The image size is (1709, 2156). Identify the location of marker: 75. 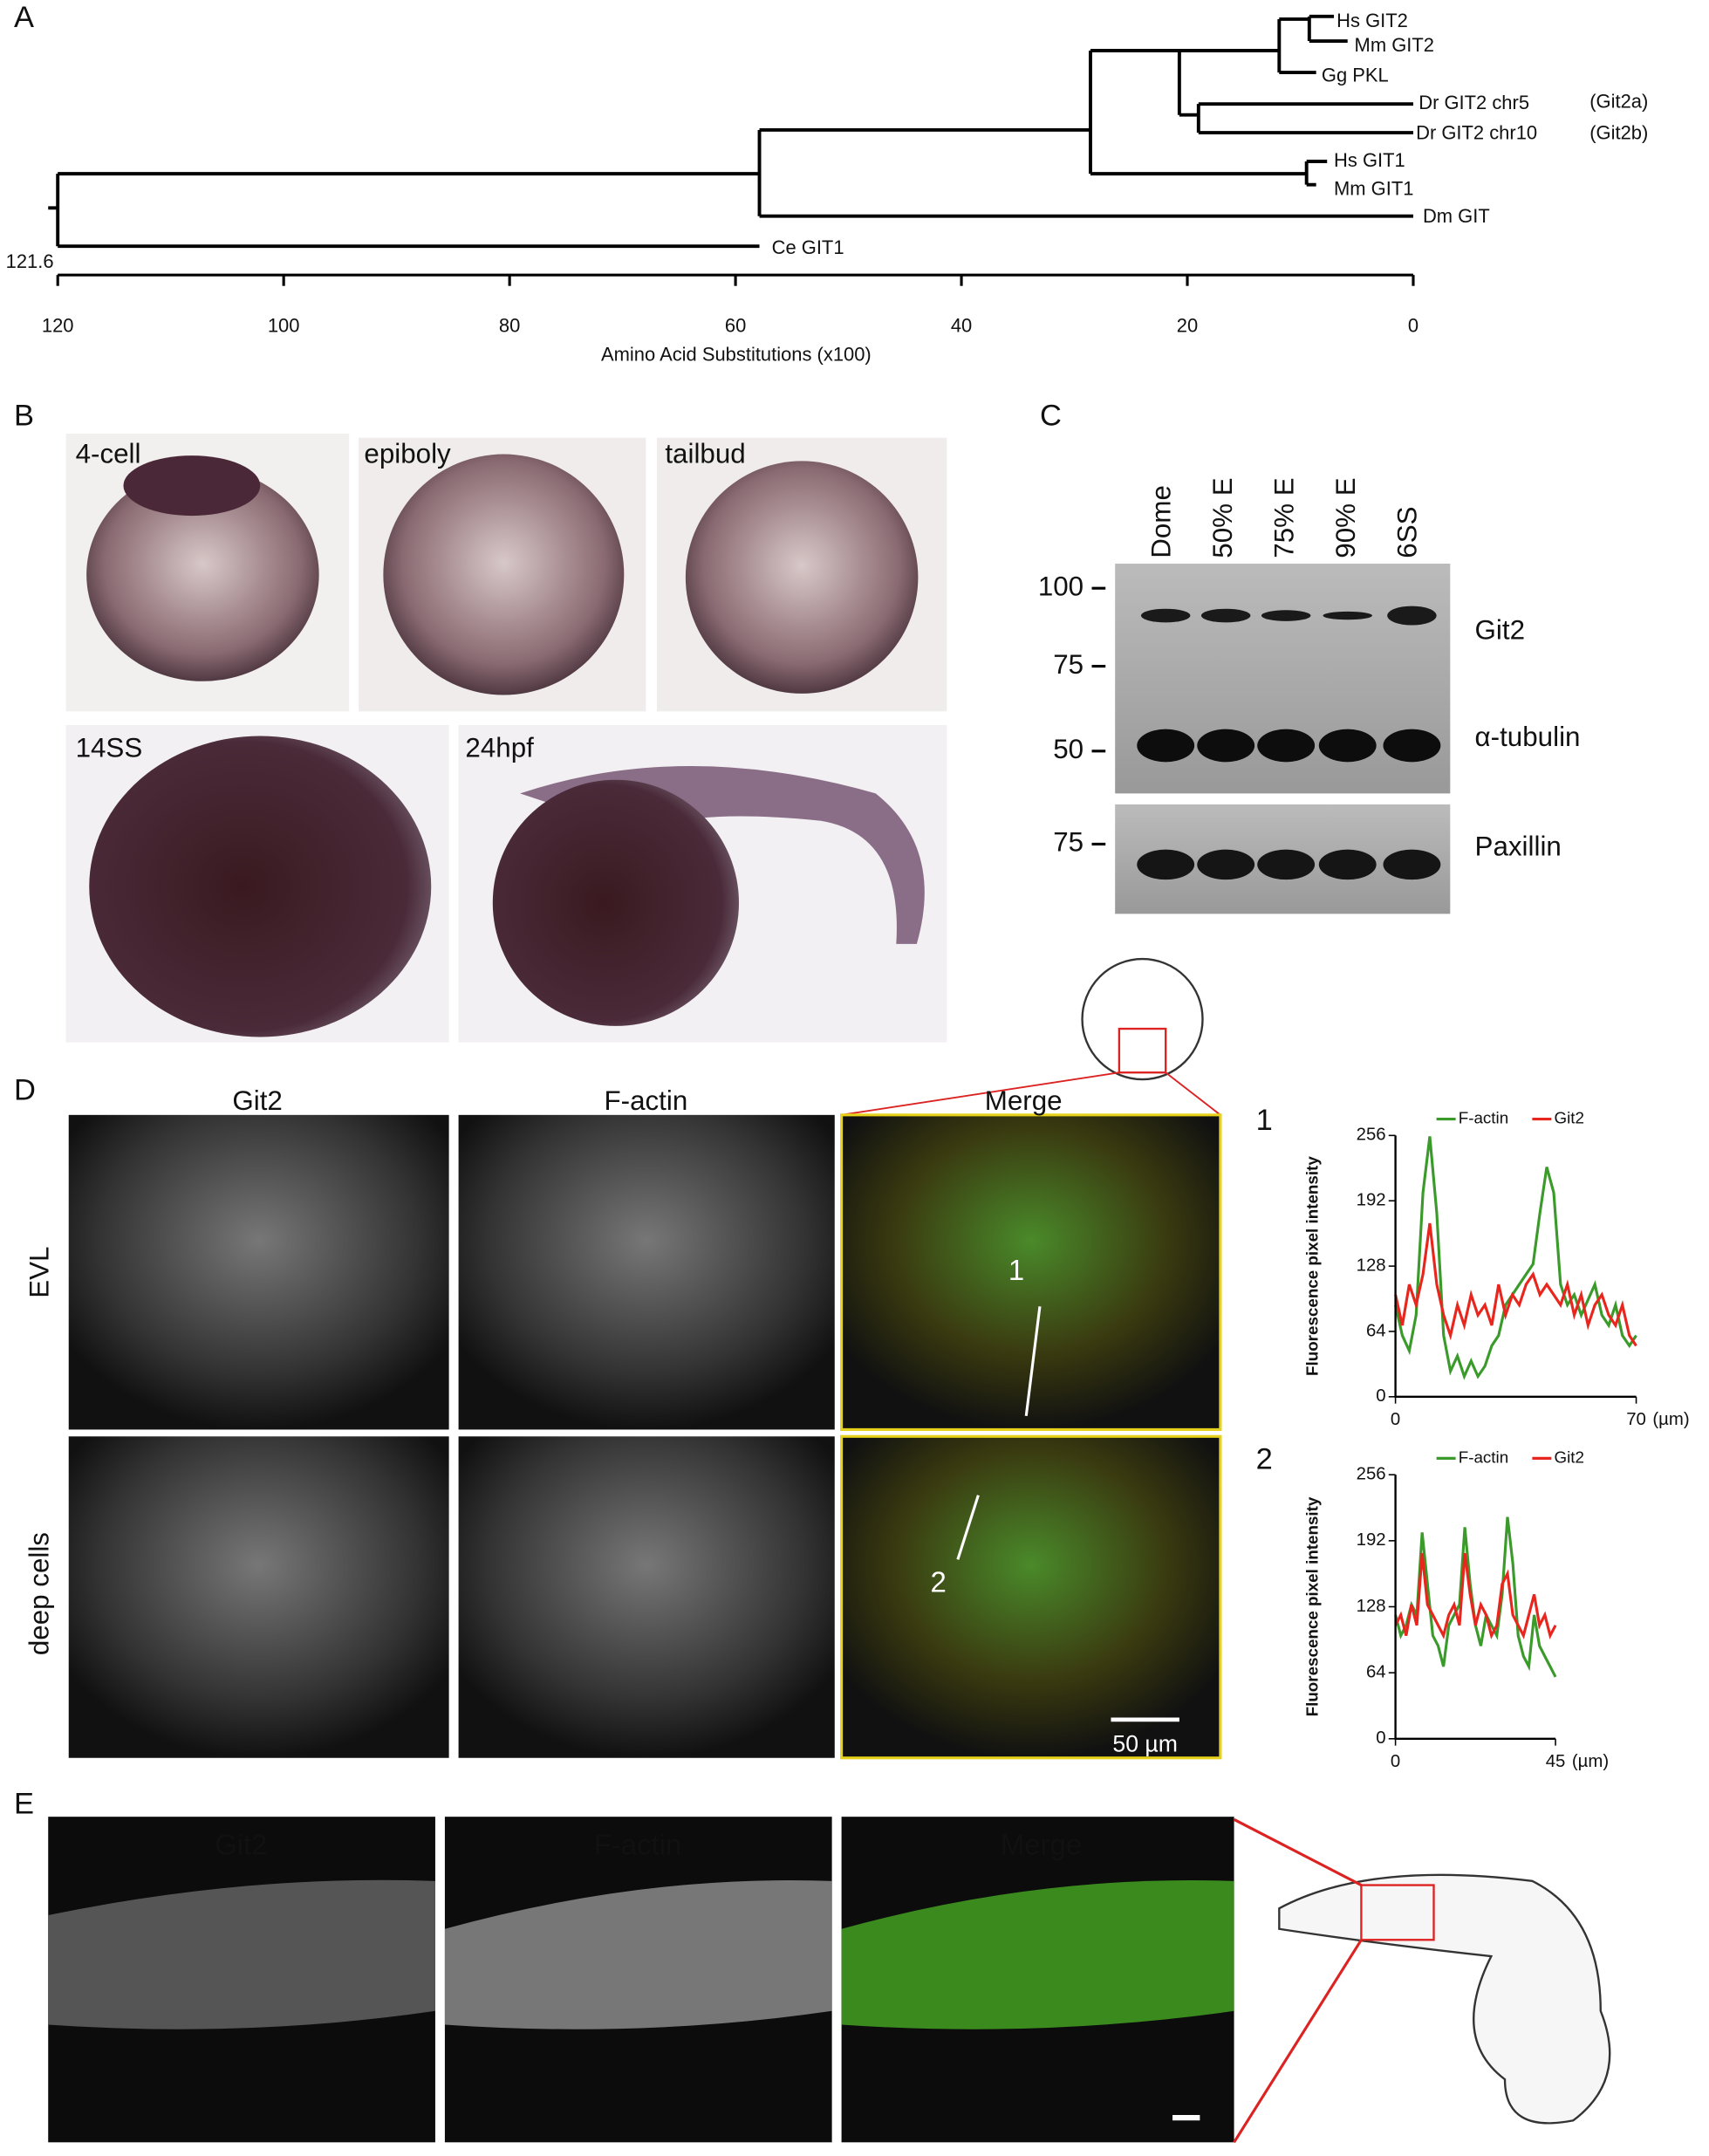
(1068, 664).